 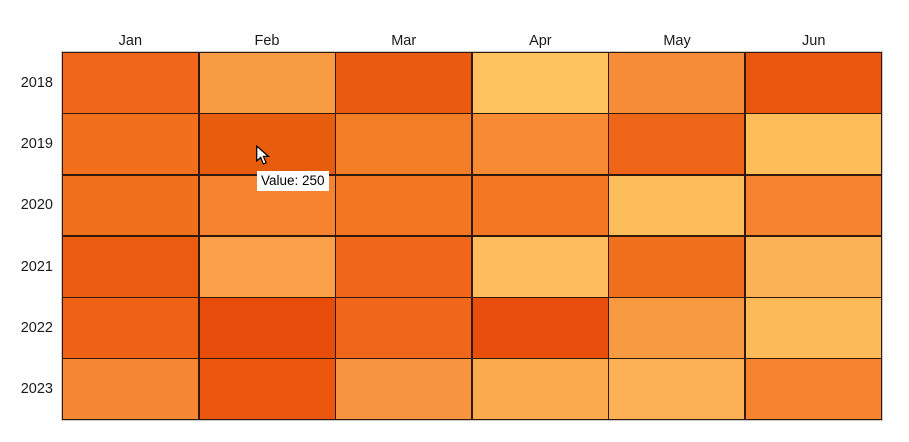 What do you see at coordinates (540, 144) in the screenshot?
I see `heatmap-cell-2019-apr` at bounding box center [540, 144].